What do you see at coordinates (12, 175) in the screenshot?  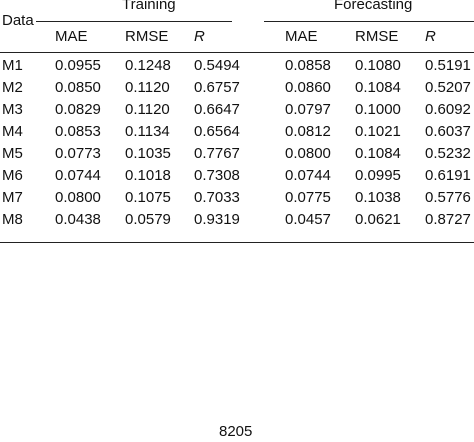 I see `row-label: M6` at bounding box center [12, 175].